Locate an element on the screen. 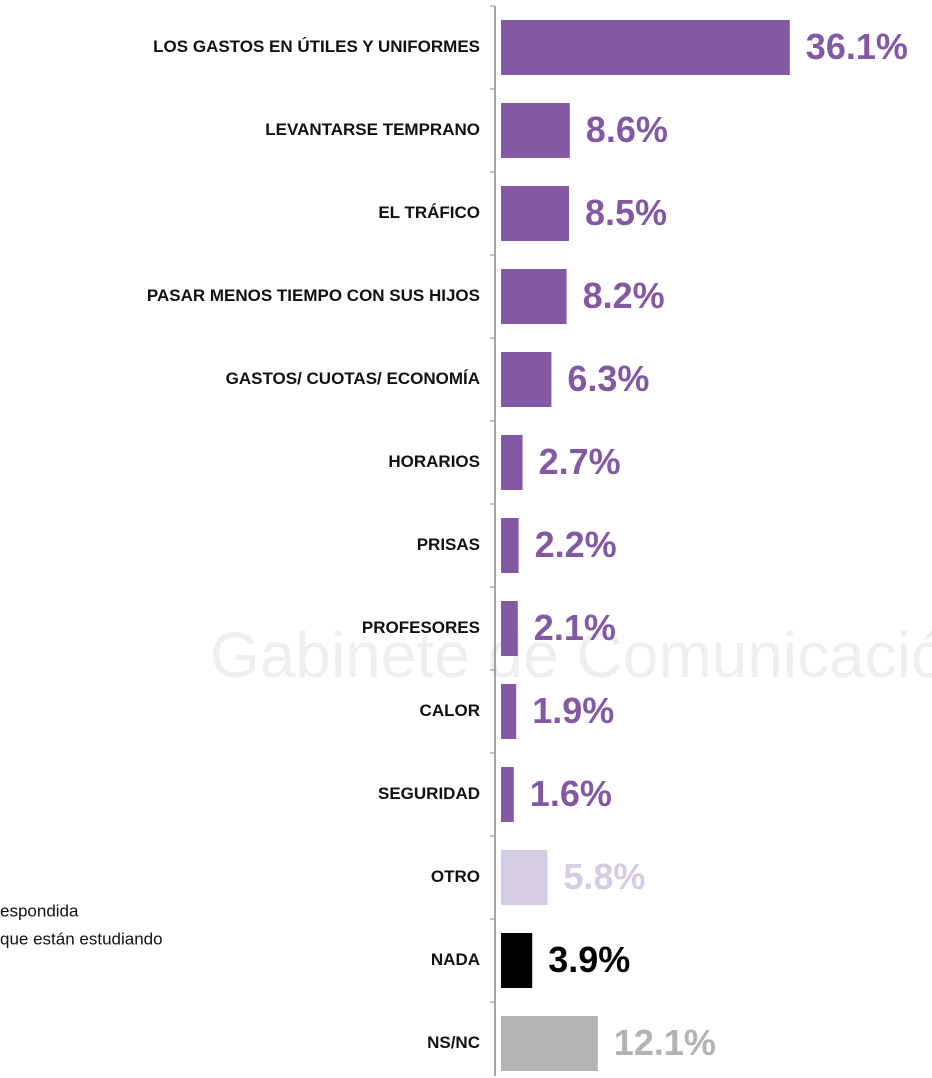 The width and height of the screenshot is (932, 1078). value-label: 8.6% is located at coordinates (627, 129).